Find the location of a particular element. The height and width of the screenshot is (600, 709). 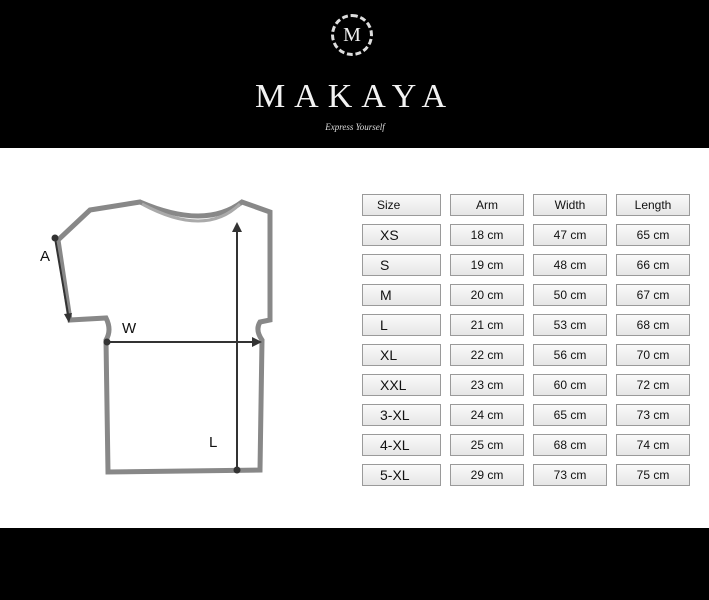

table-cell: 72 cm is located at coordinates (653, 385).